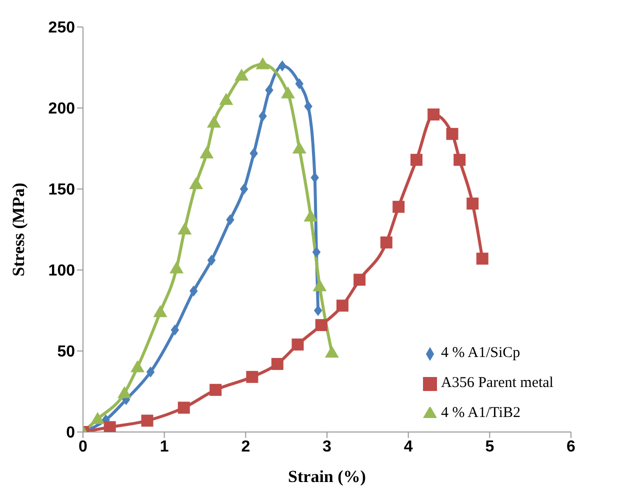 The height and width of the screenshot is (500, 617). Describe the element at coordinates (66, 352) in the screenshot. I see `y-tick-label: 50` at that location.